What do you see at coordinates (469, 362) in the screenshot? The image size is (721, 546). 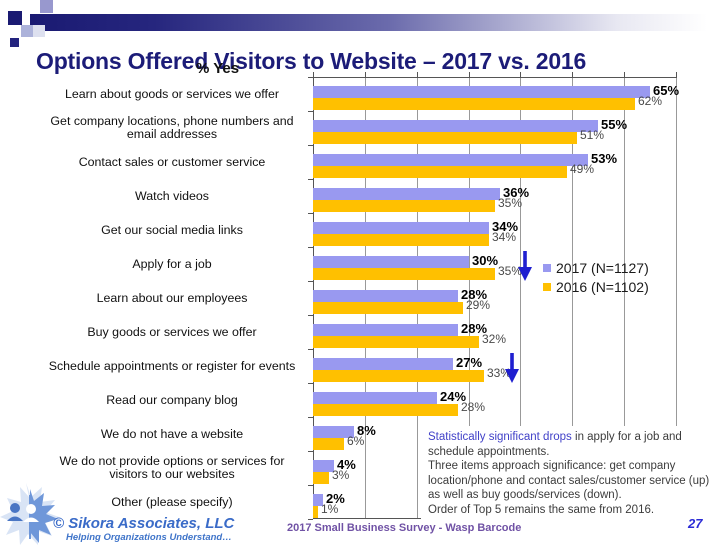 I see `value-label-2017: 27%` at bounding box center [469, 362].